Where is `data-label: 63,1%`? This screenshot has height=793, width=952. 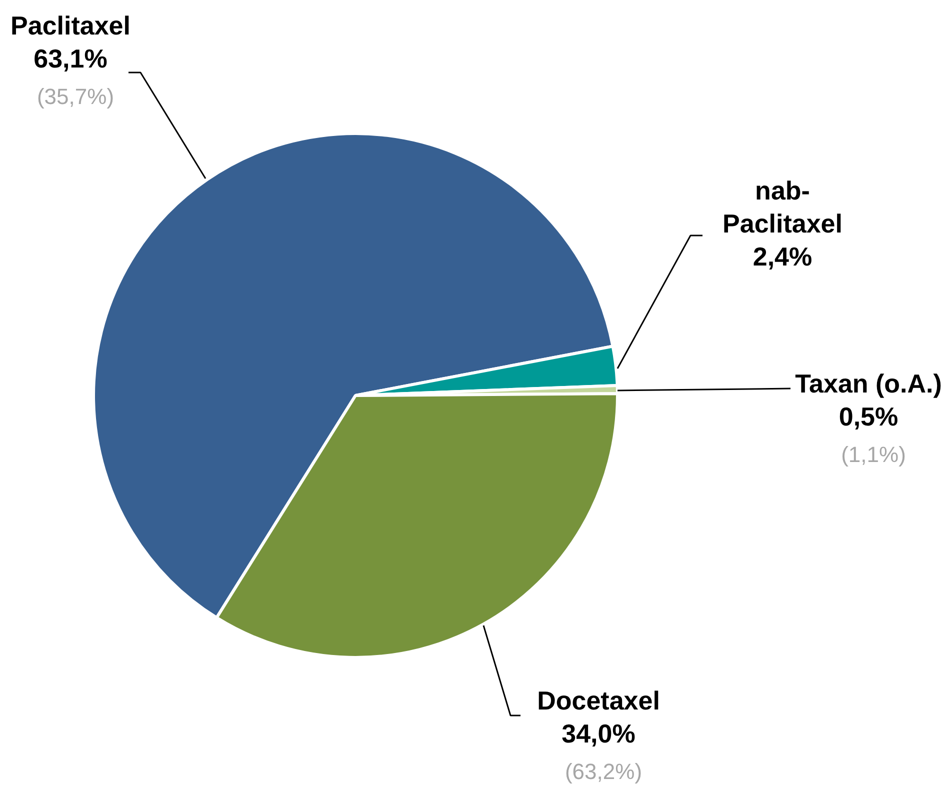 data-label: 63,1% is located at coordinates (71, 59).